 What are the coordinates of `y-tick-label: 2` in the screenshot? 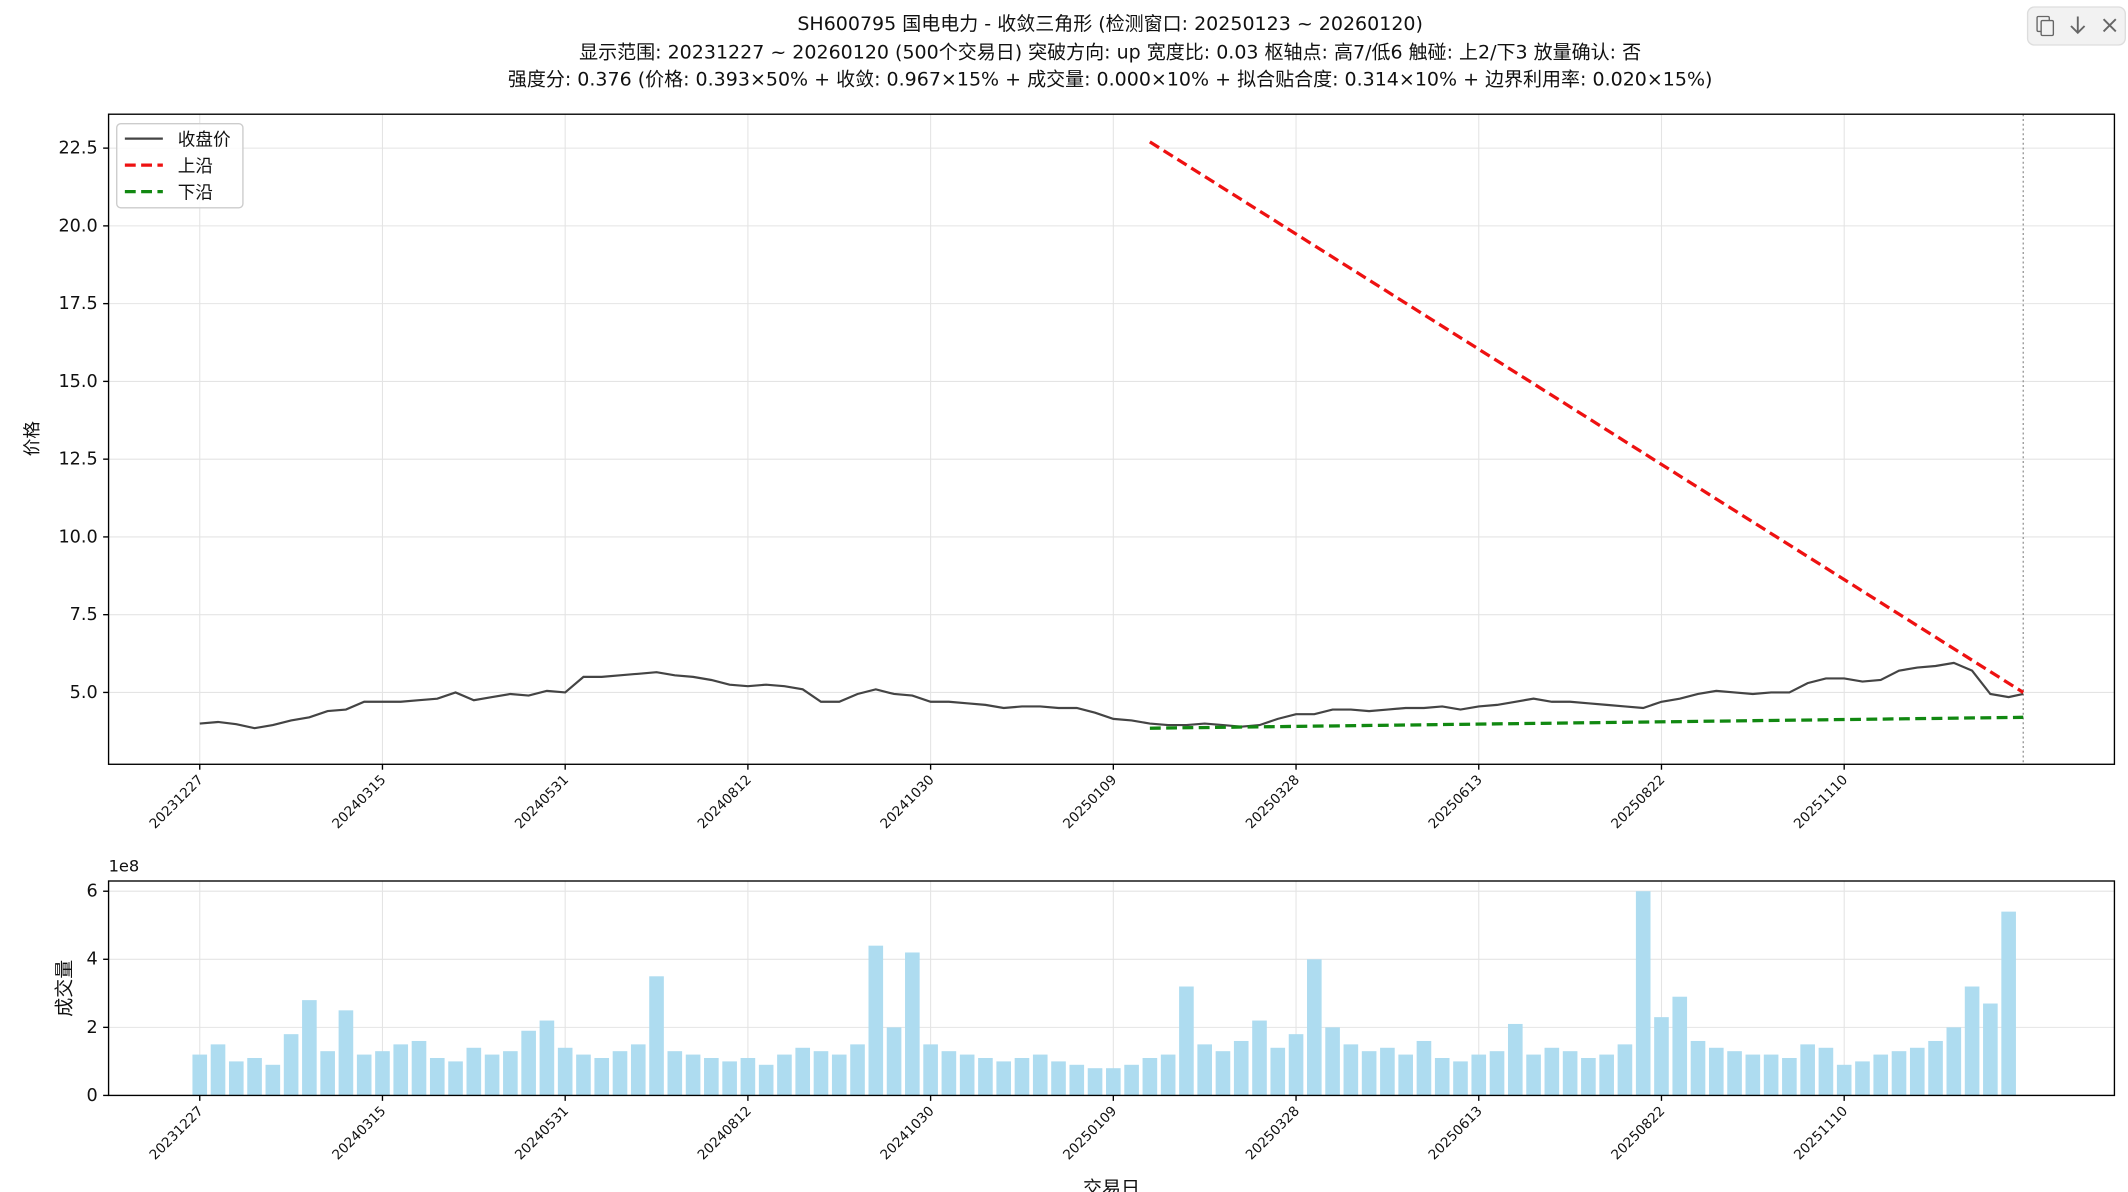 It's located at (91, 1028).